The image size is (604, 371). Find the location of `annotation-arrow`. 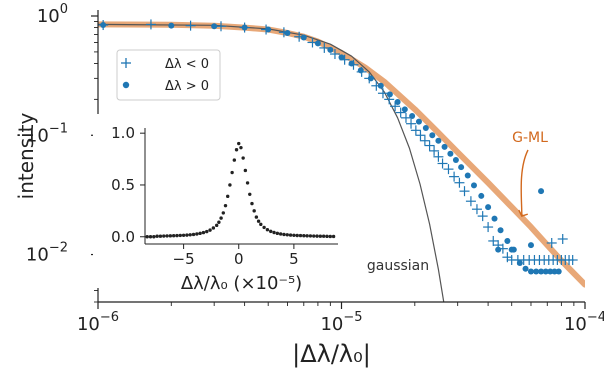

annotation-arrow is located at coordinates (524, 183).